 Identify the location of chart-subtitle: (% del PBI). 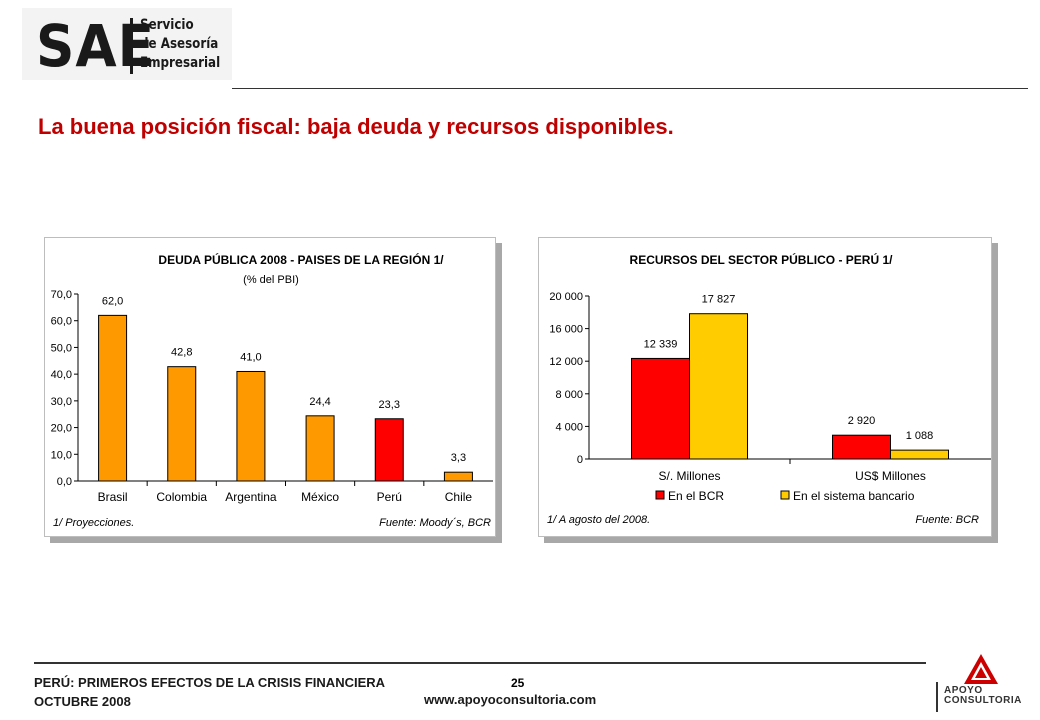
(271, 280).